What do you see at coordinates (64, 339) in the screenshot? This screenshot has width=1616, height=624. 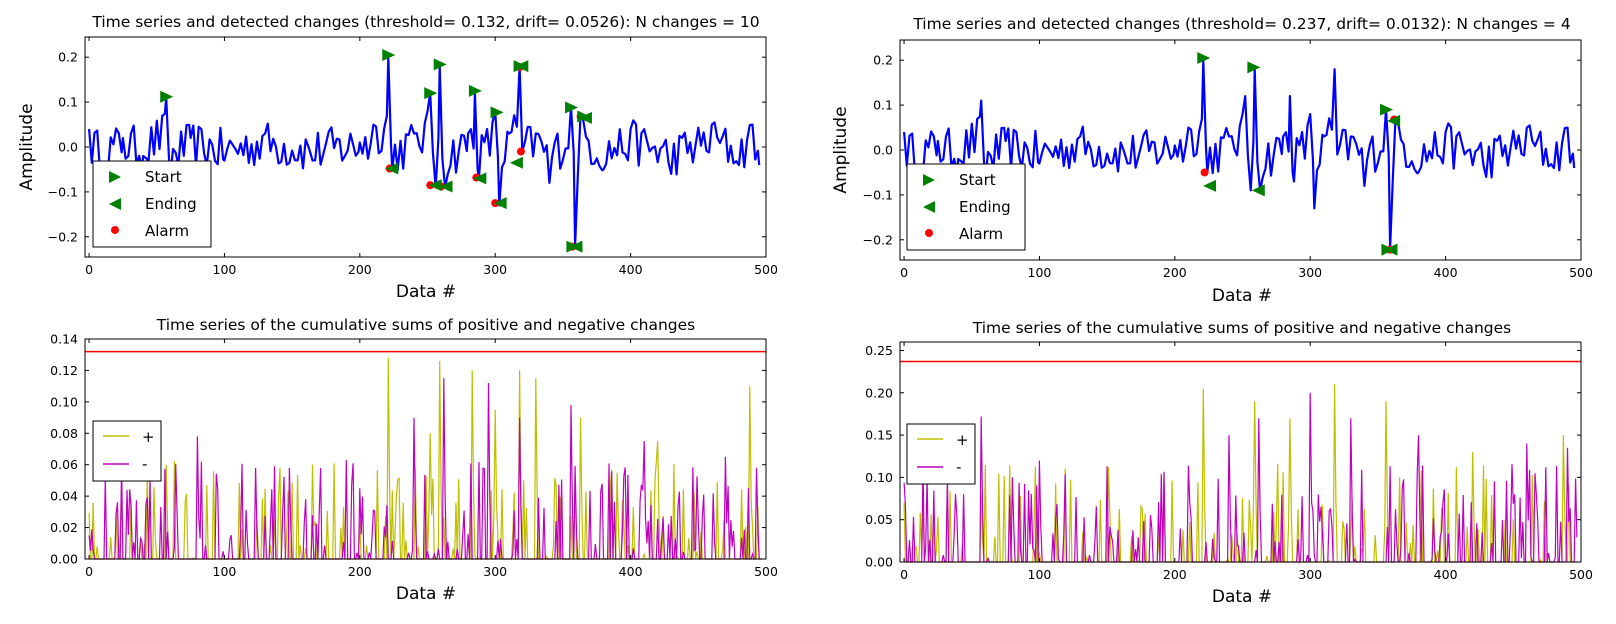 I see `y-tick-label: 0.14` at bounding box center [64, 339].